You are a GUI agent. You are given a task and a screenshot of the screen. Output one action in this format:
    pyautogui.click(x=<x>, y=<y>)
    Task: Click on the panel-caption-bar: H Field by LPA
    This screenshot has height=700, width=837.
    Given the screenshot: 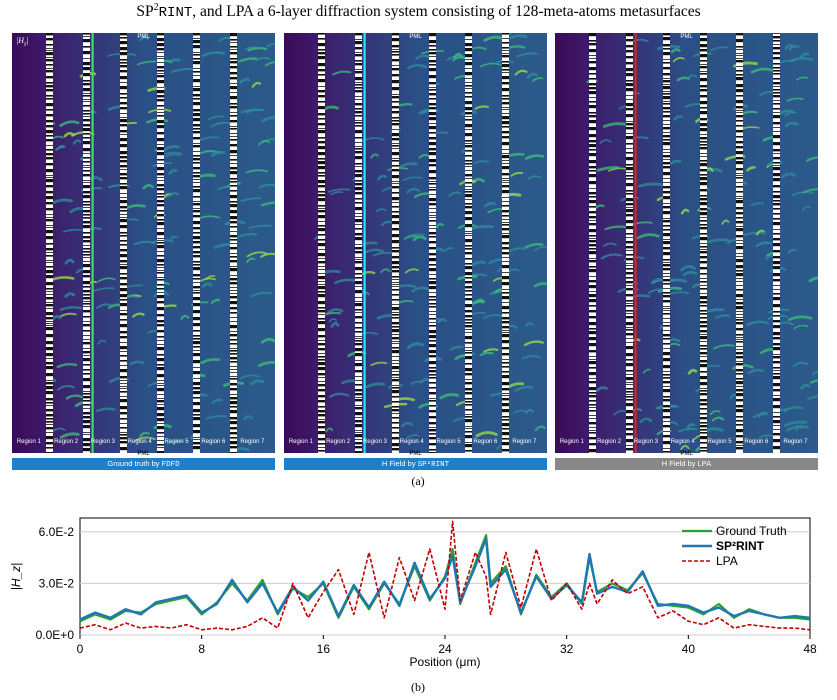 What is the action you would take?
    pyautogui.click(x=686, y=464)
    